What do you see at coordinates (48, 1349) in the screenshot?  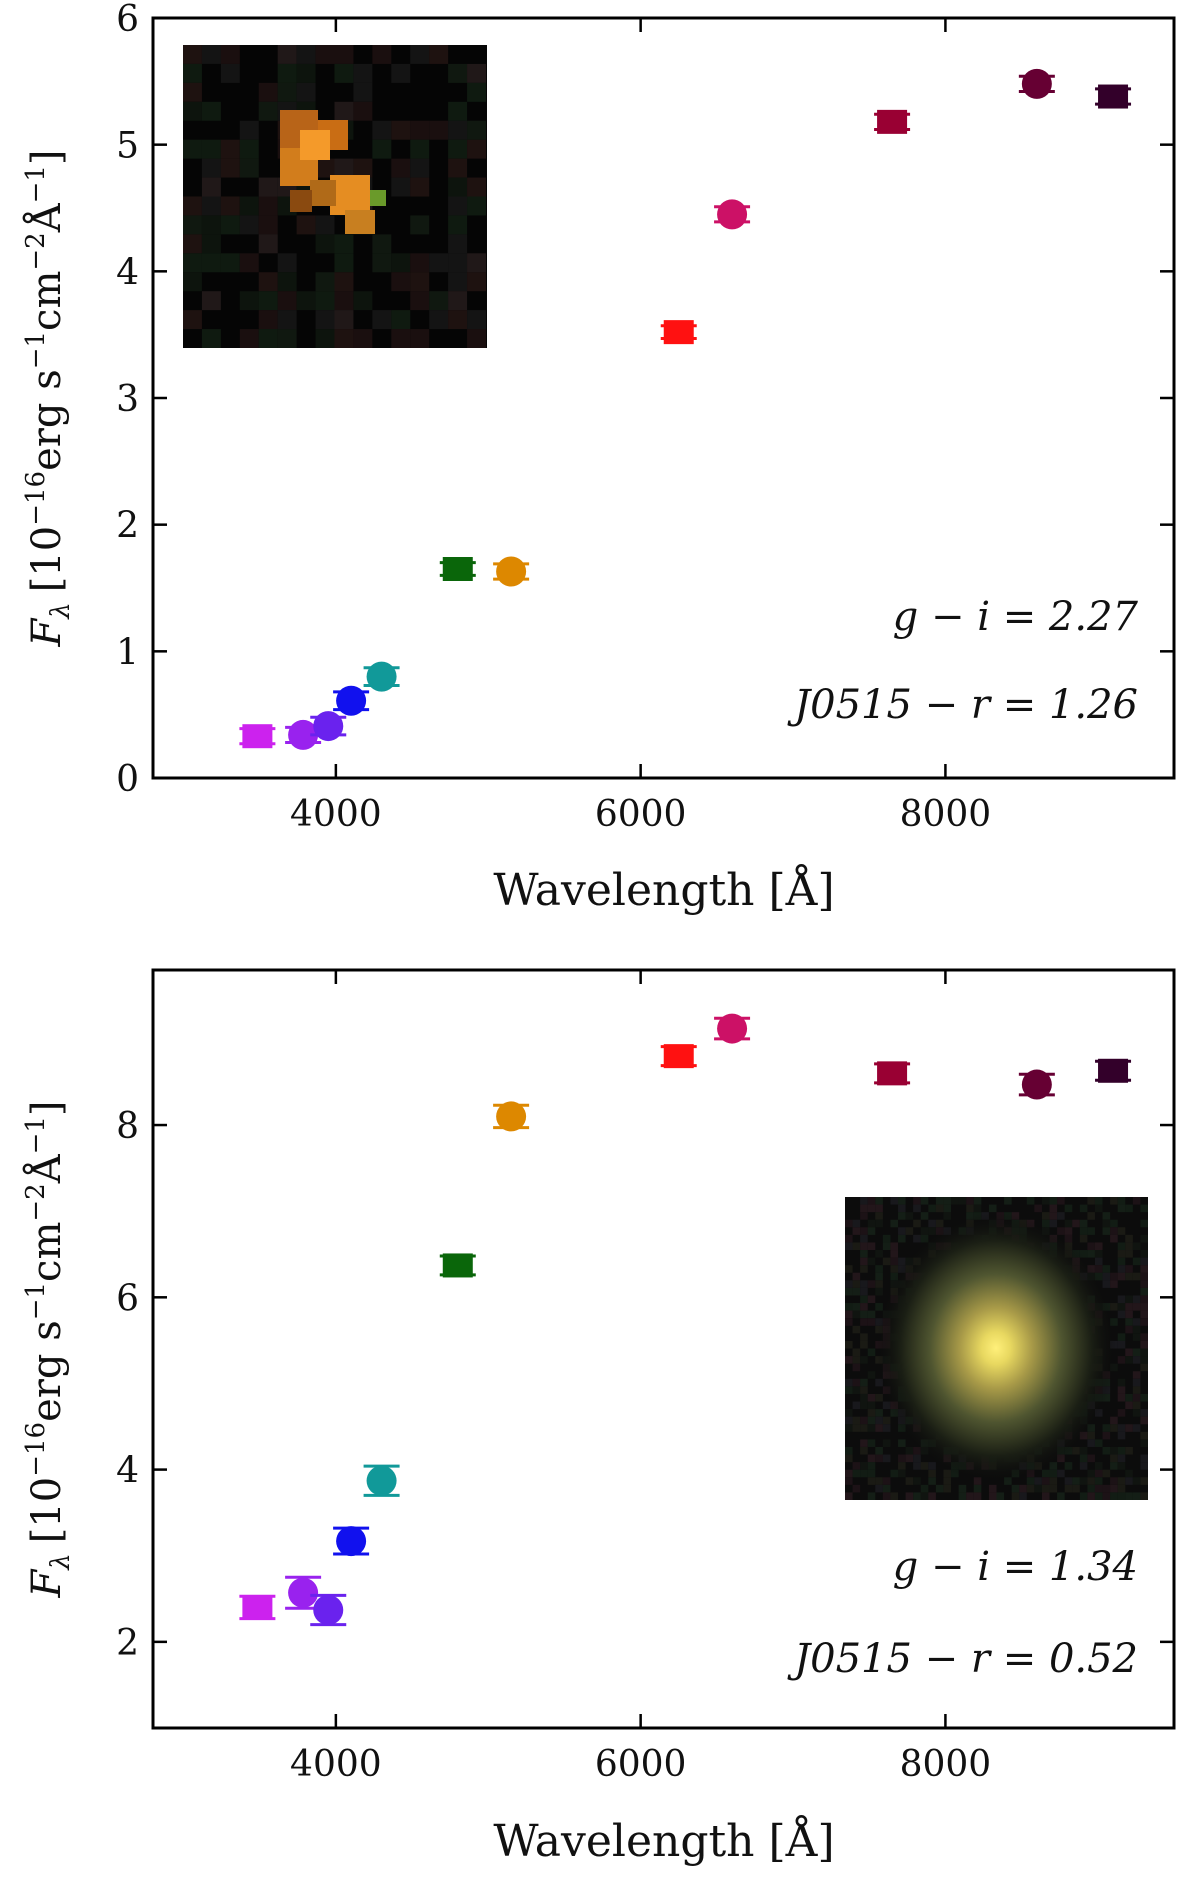 I see `svg-text: Fλ[10−16erg s−1cm−2Å−1]` at bounding box center [48, 1349].